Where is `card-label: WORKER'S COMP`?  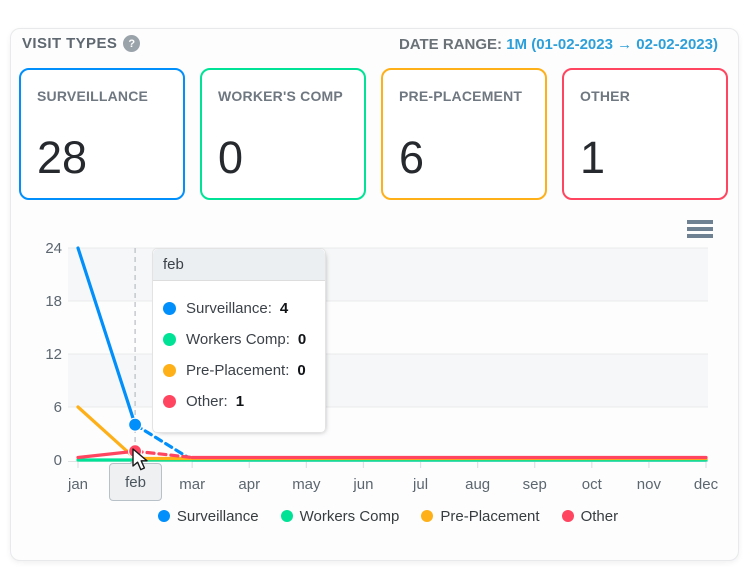
card-label: WORKER'S COMP is located at coordinates (280, 96).